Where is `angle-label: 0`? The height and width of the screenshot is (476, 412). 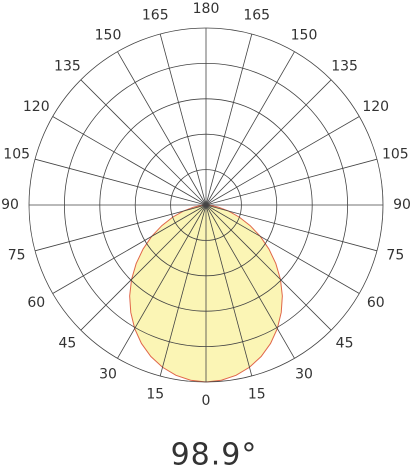
angle-label: 0 is located at coordinates (206, 401).